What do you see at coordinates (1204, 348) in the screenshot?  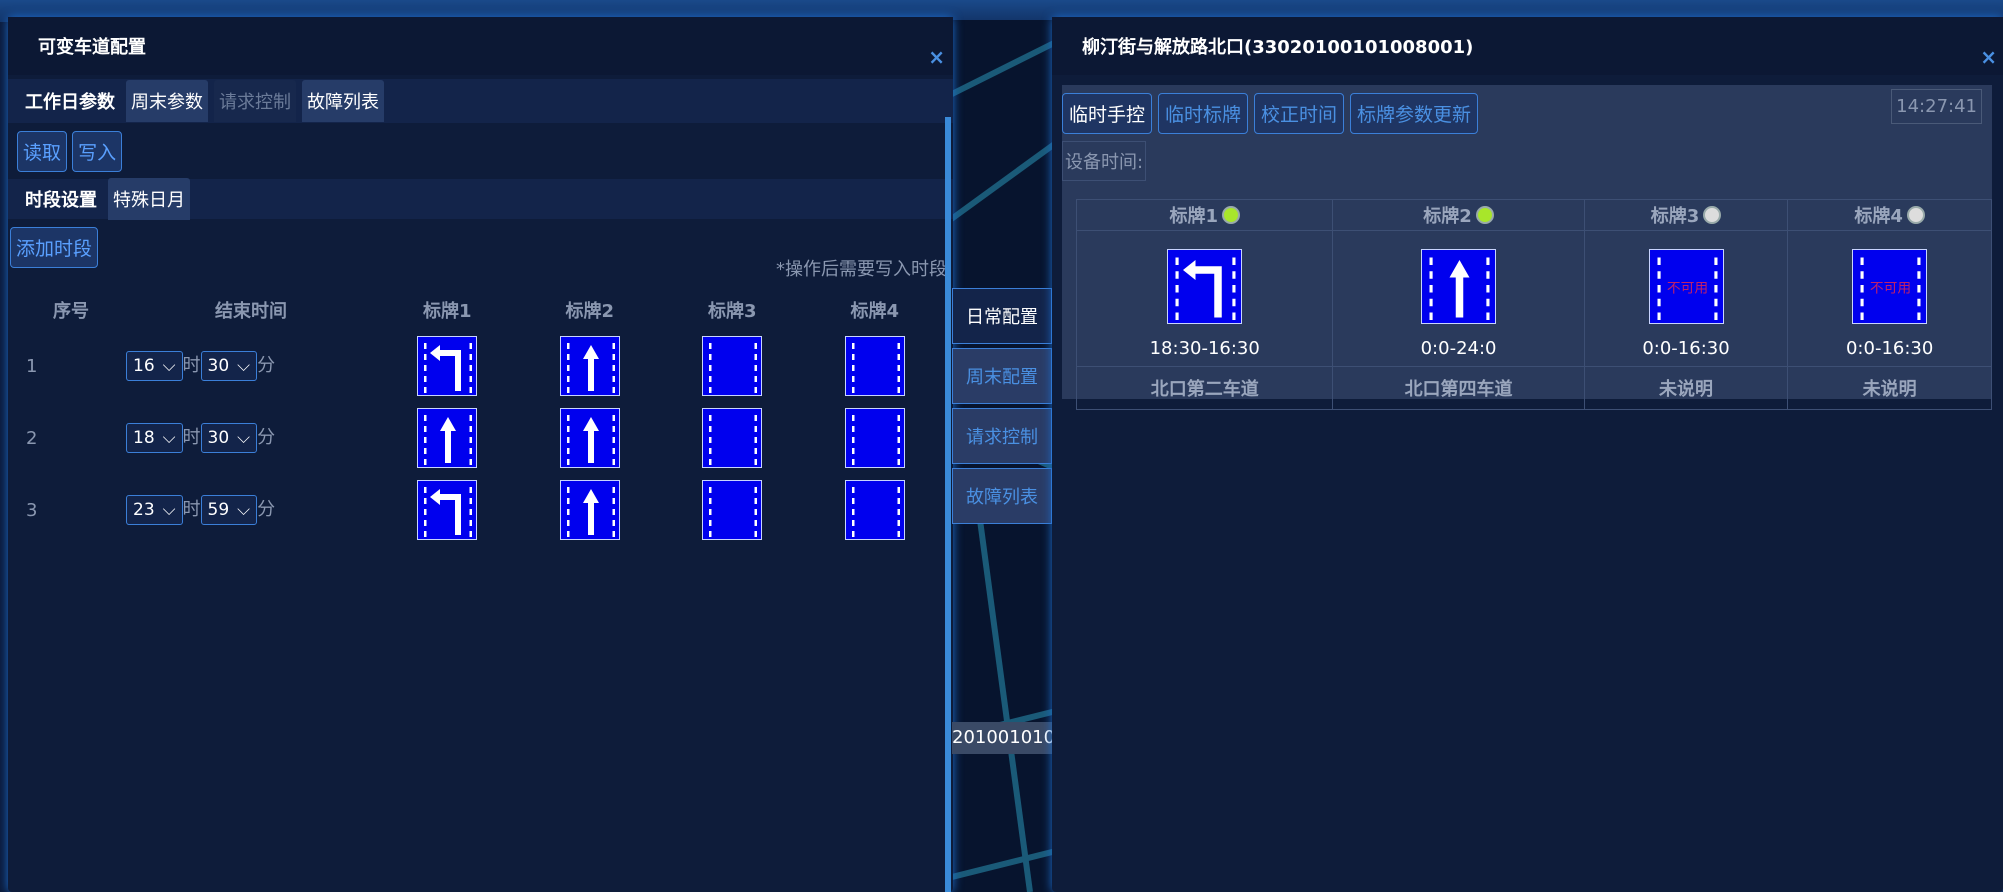 I see `sign-time: 18:30-16:30` at bounding box center [1204, 348].